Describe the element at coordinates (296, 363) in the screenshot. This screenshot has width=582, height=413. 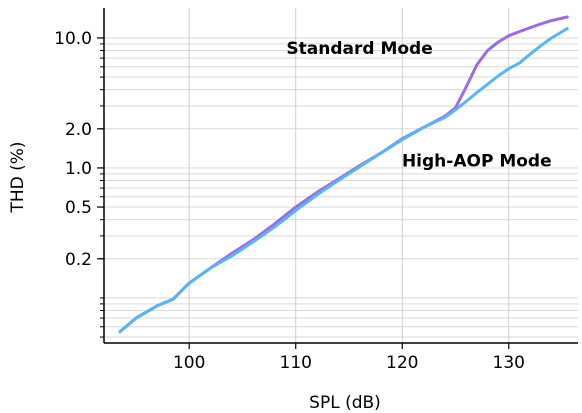
I see `x-tick-label: 110` at that location.